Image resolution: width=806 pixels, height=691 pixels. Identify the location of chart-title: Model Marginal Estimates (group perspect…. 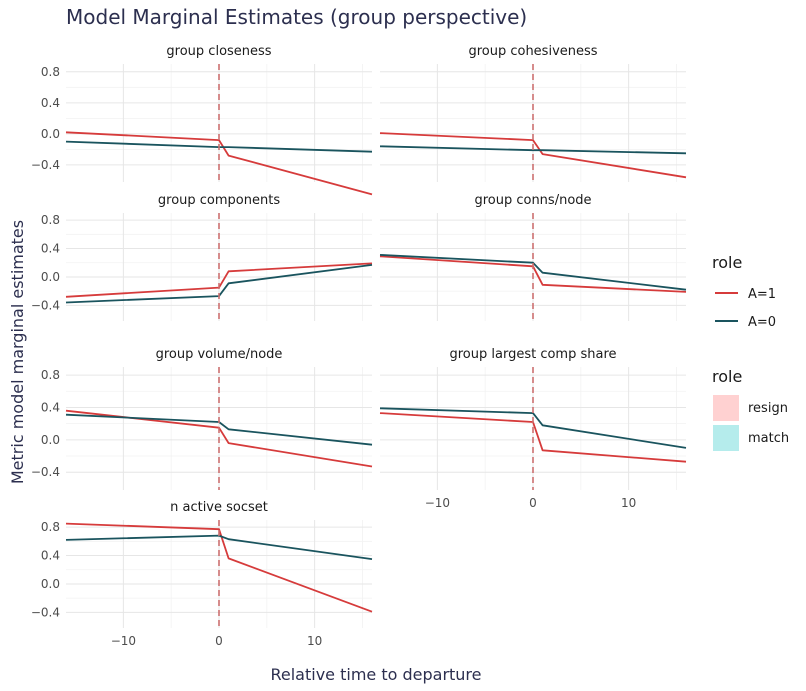
(296, 17).